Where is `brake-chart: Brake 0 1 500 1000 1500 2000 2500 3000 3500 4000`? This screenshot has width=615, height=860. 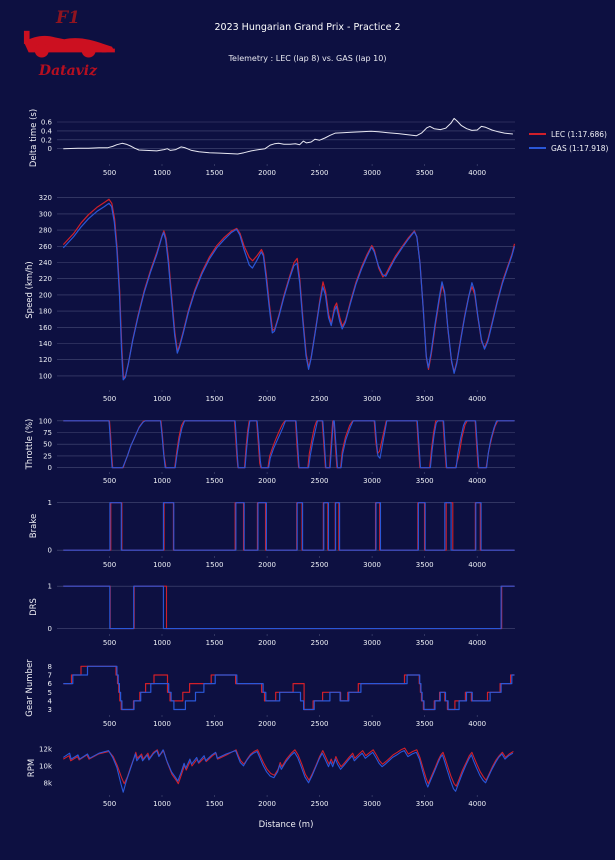
brake-chart: Brake 0 1 500 1000 1500 2000 2500 3000 3500 4000 is located at coordinates (307, 533).